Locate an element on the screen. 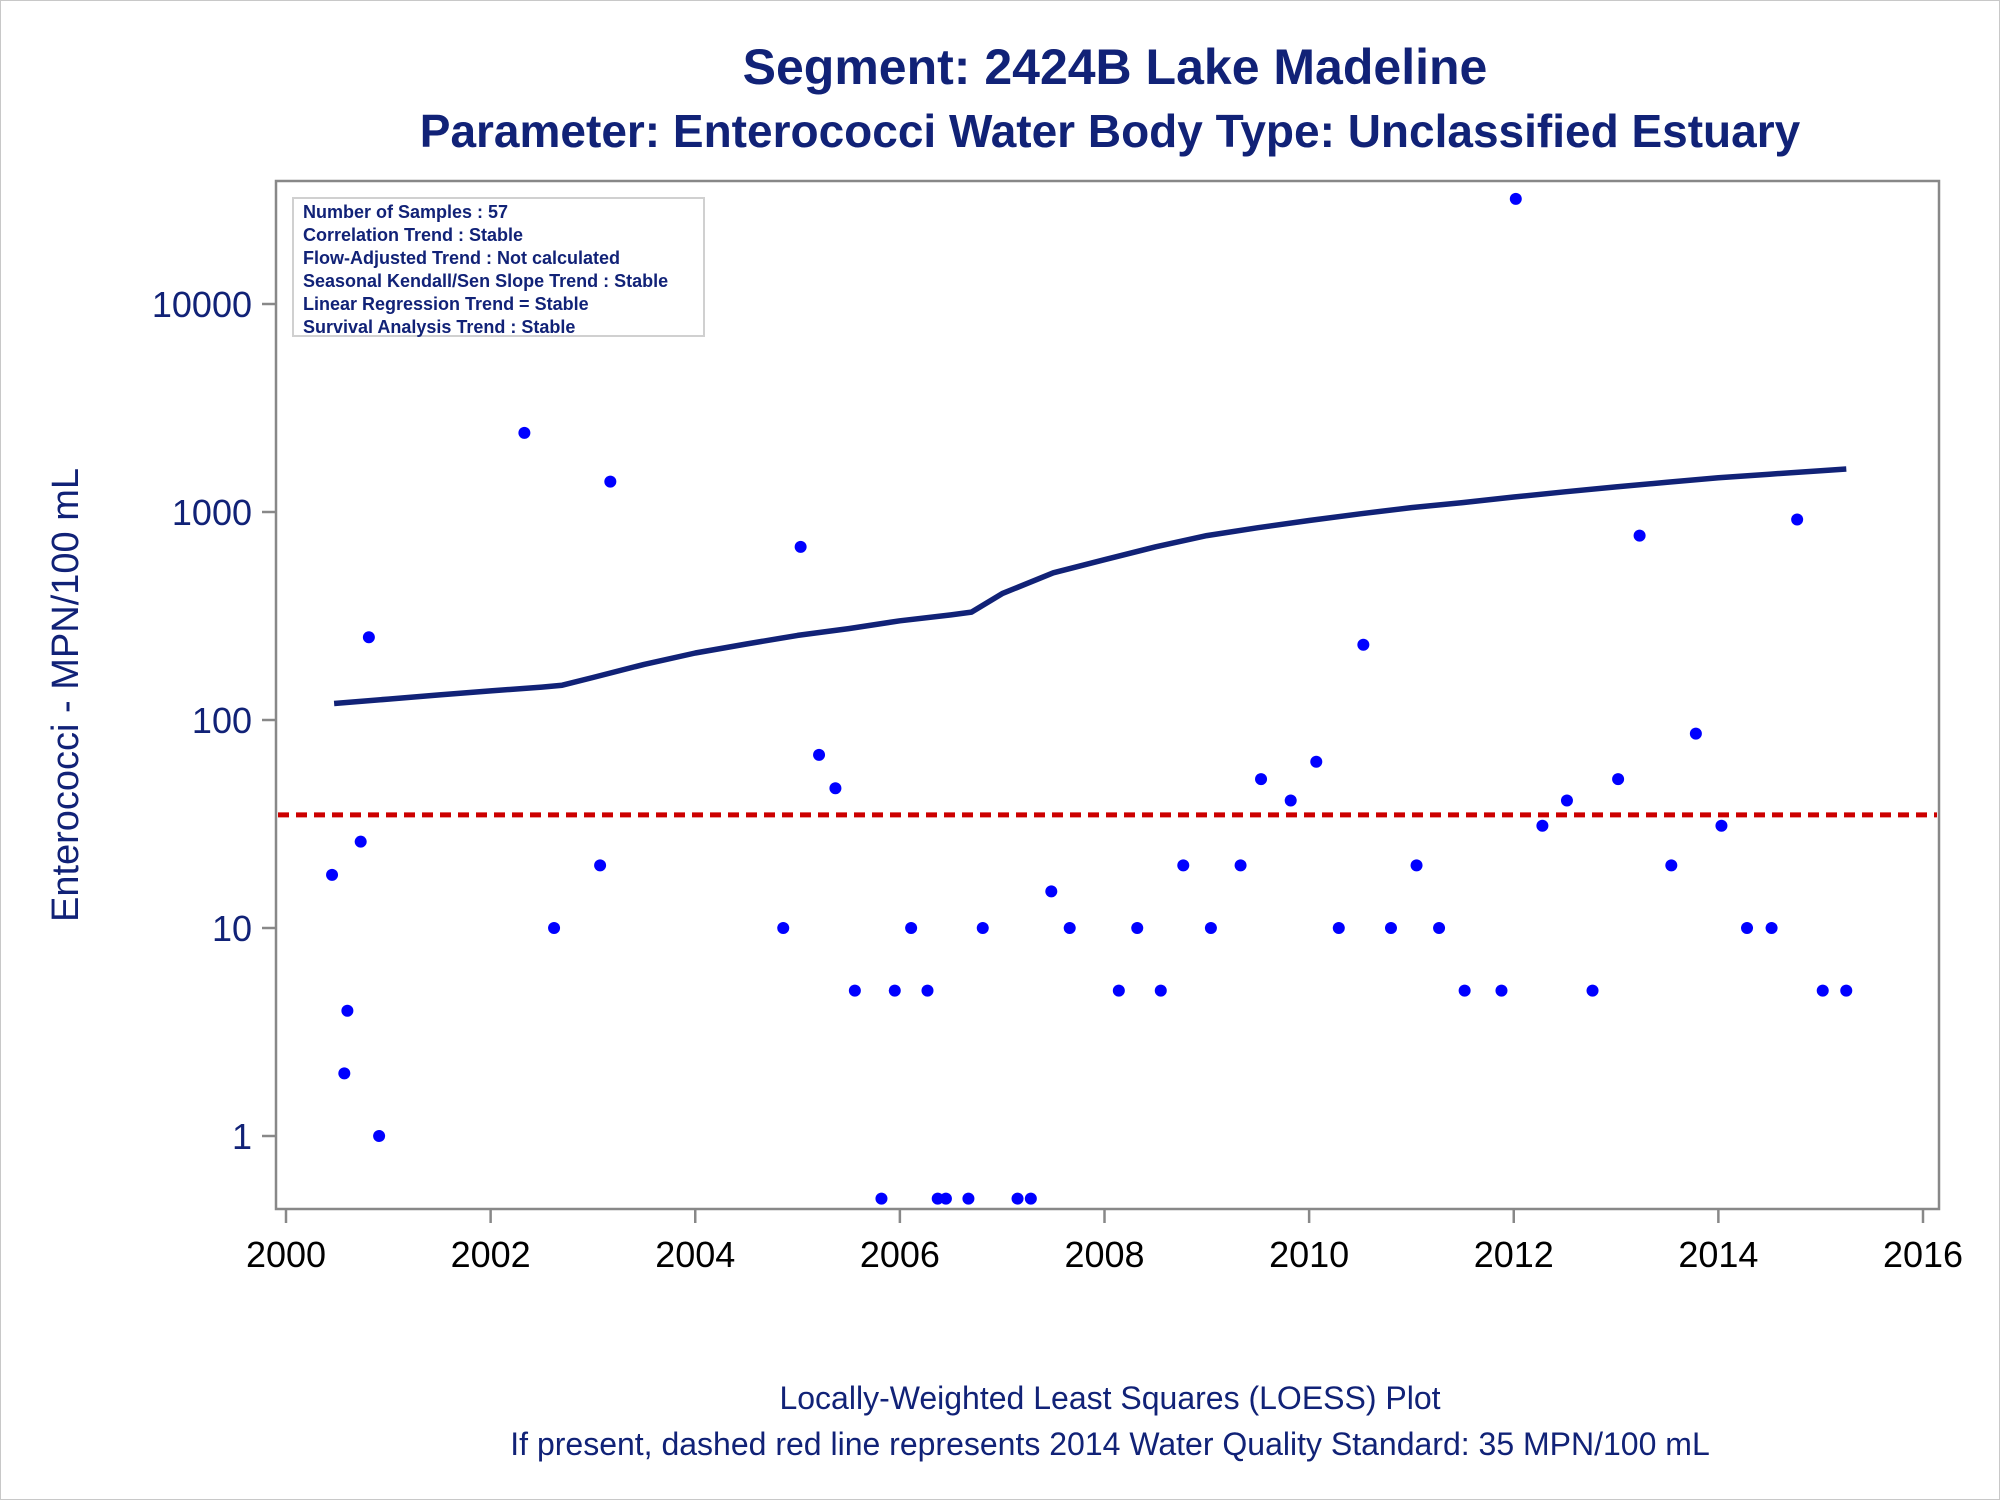  x-tick-label: 2010 is located at coordinates (1309, 1254).